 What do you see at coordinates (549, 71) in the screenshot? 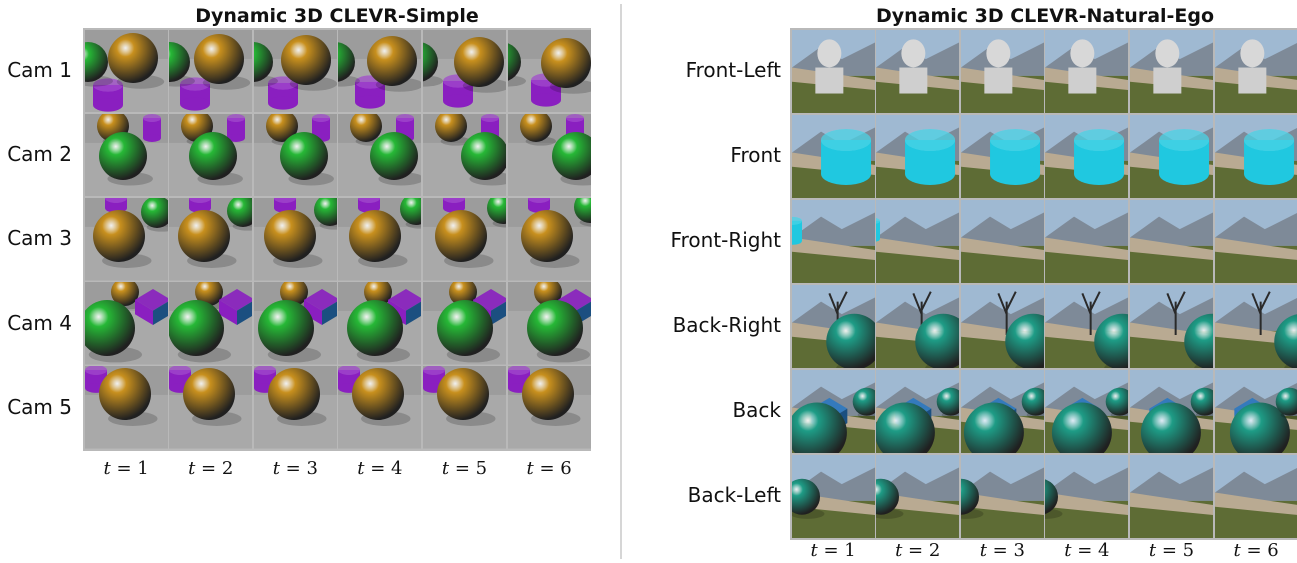
I see `left-tile-r1-c6` at bounding box center [549, 71].